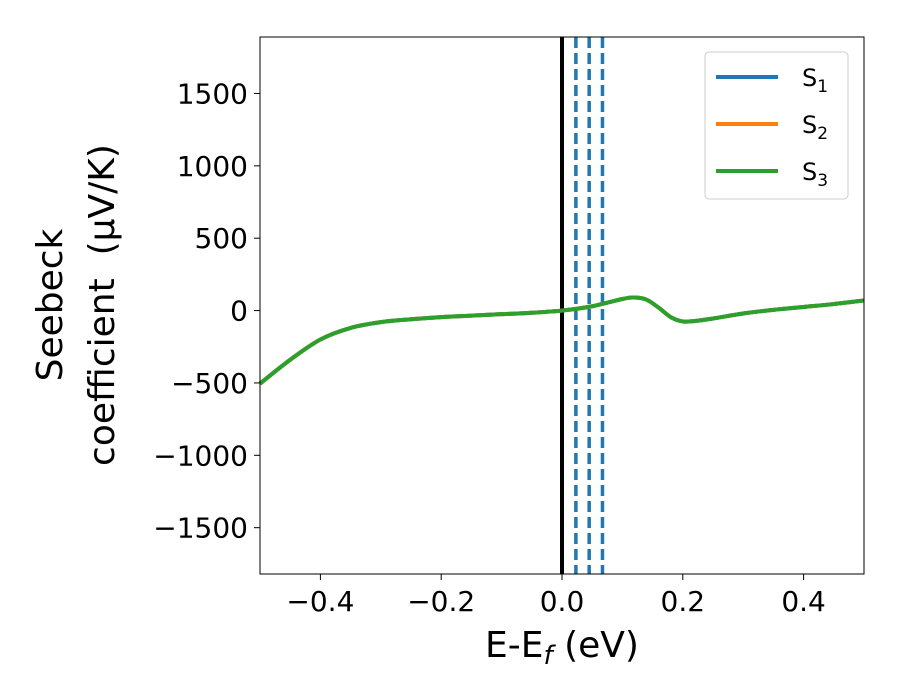  What do you see at coordinates (76, 305) in the screenshot?
I see `y-axis-title: Seebeck coefficient (μV/K)` at bounding box center [76, 305].